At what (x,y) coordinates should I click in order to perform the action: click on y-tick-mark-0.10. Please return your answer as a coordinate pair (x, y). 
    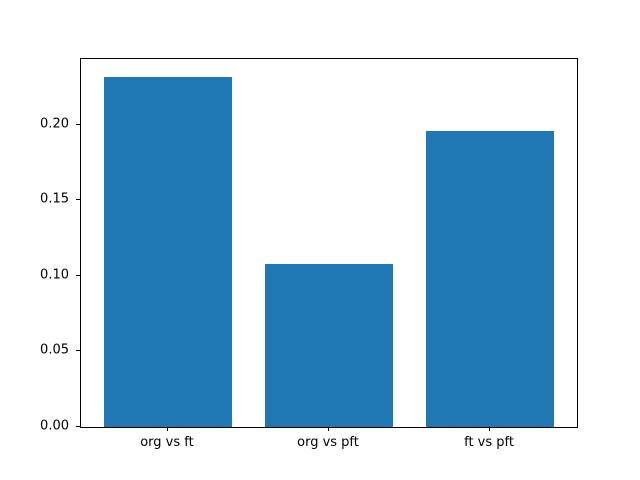
    Looking at the image, I should click on (78, 275).